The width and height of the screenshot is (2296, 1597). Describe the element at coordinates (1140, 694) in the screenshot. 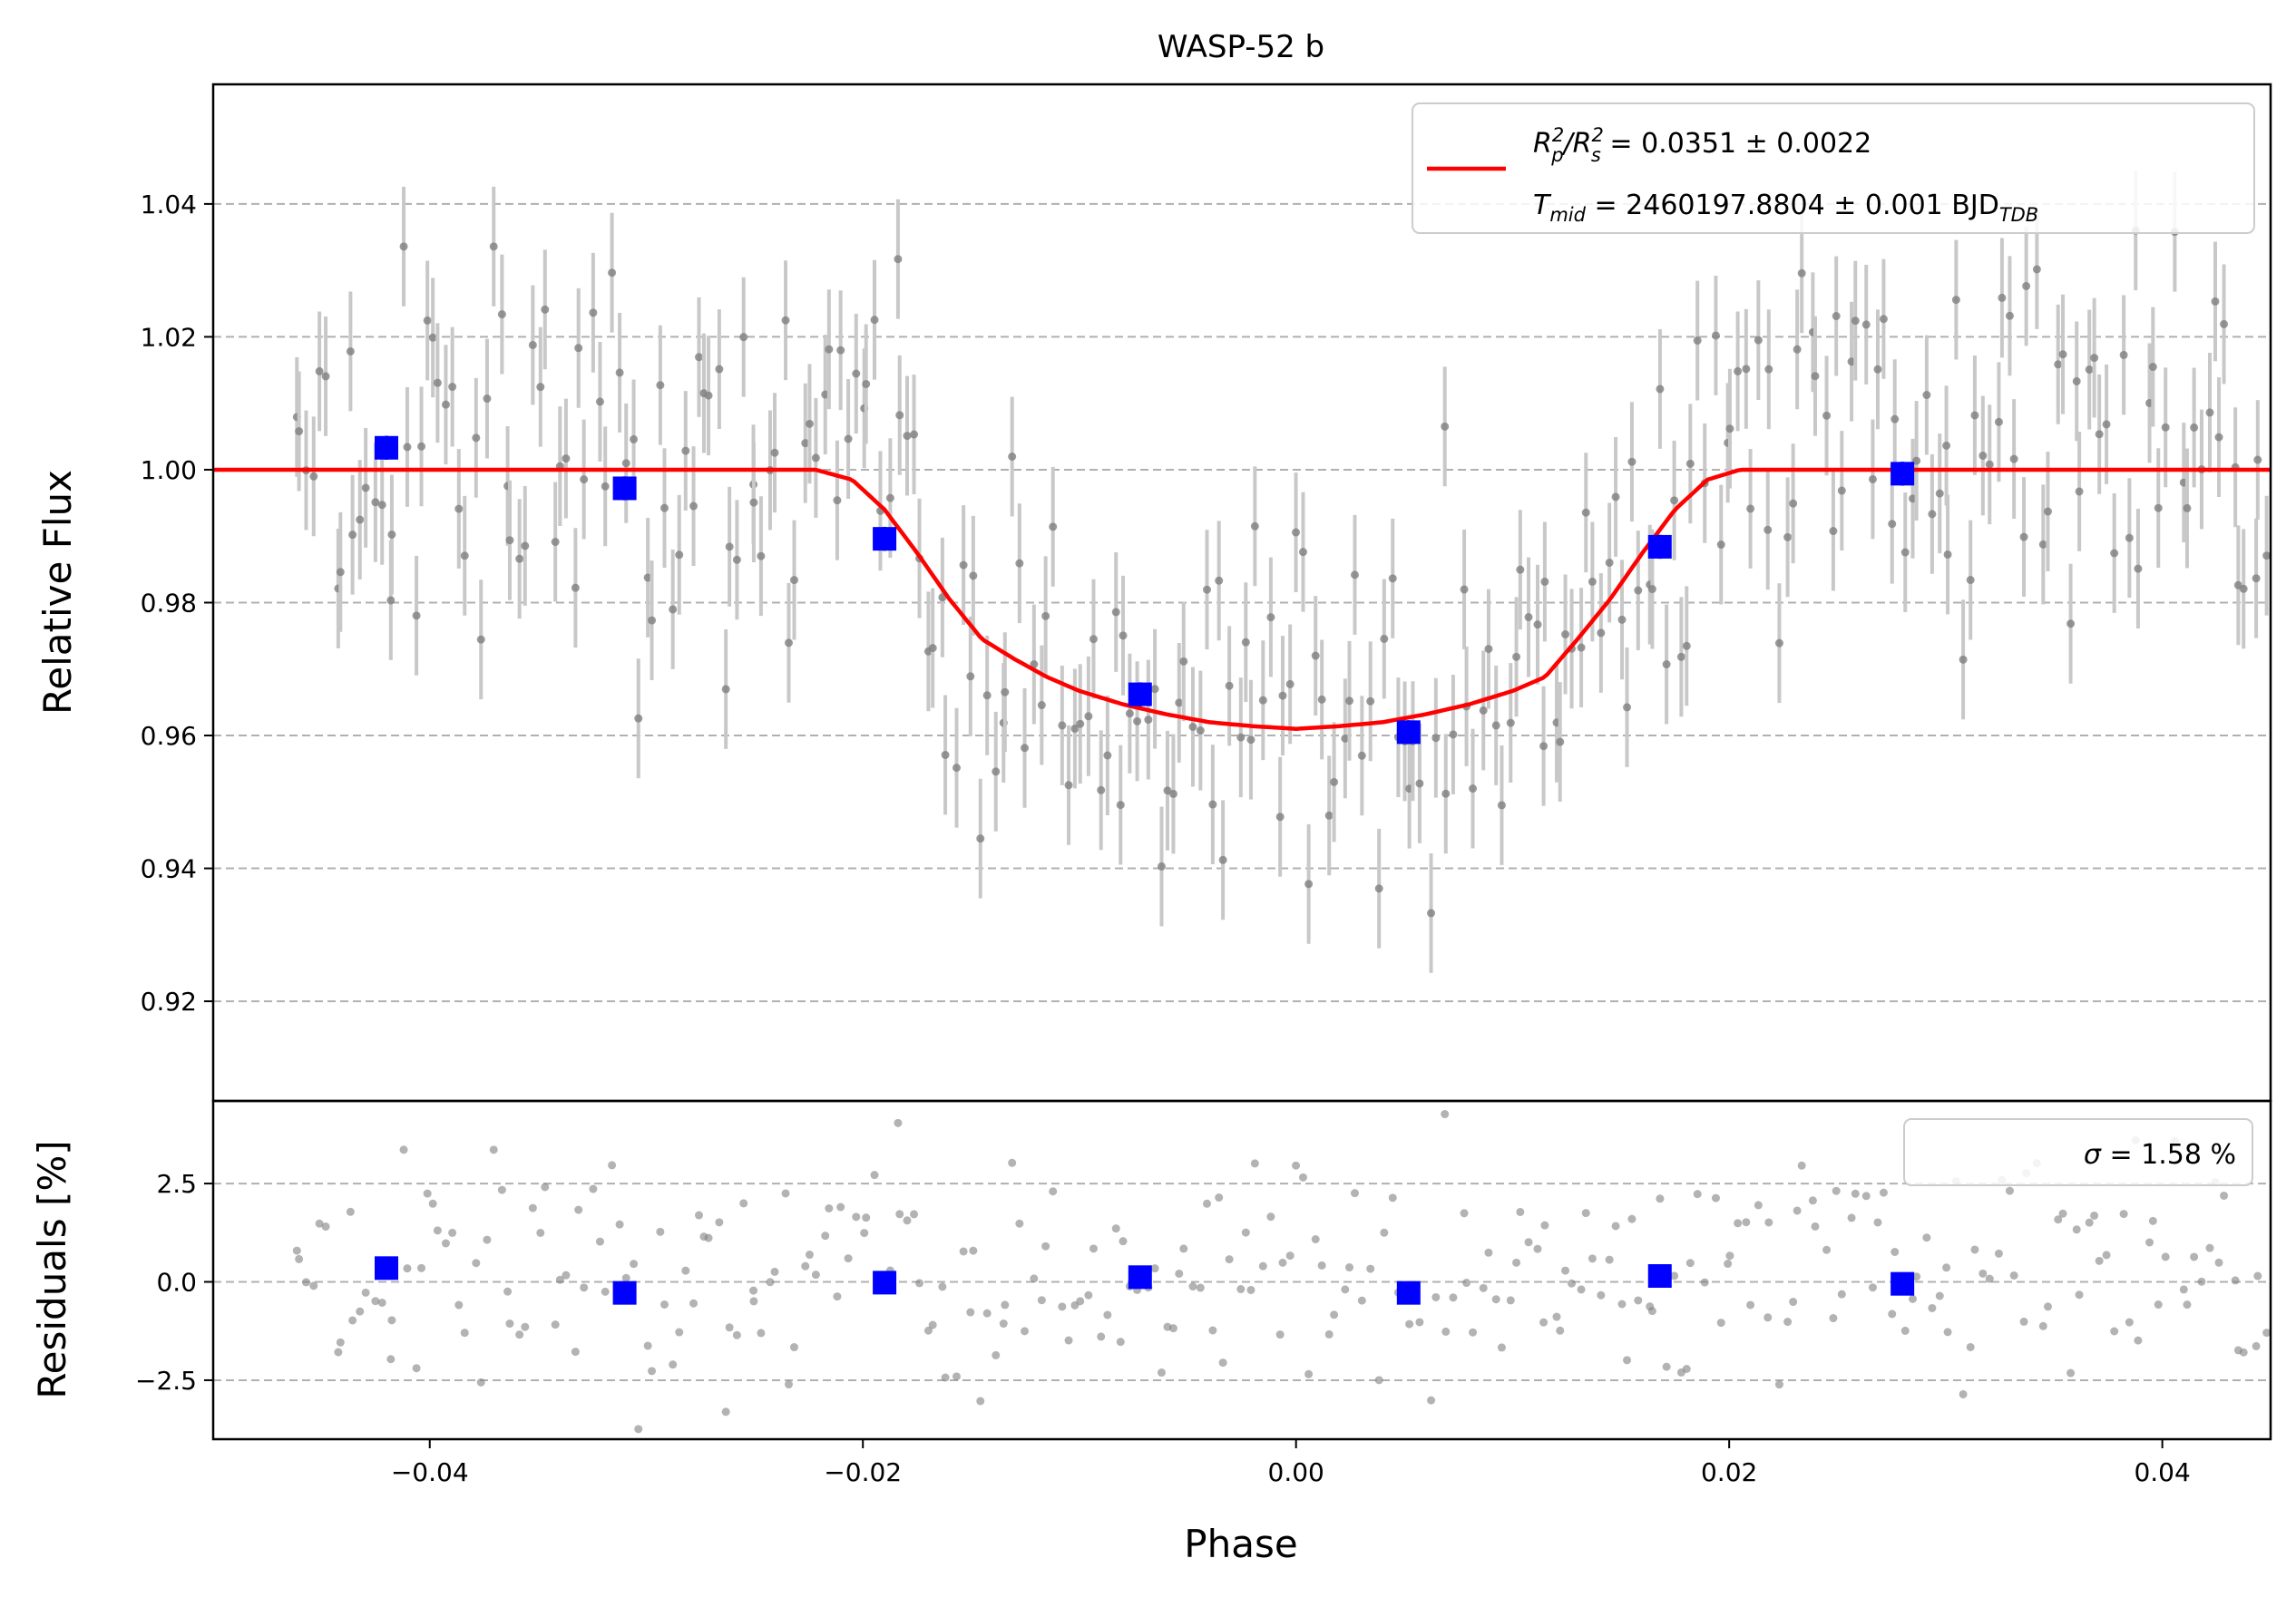

I see `binned-point` at that location.